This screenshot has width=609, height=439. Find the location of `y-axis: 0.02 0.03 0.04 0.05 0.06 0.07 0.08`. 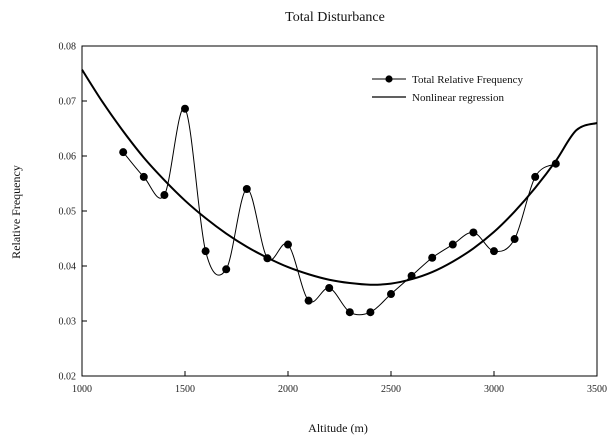

y-axis: 0.02 0.03 0.04 0.05 0.06 0.07 0.08 is located at coordinates (73, 212).